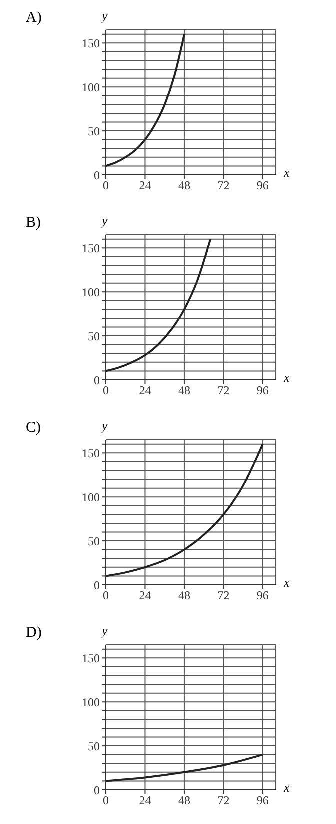 The width and height of the screenshot is (336, 824). I want to click on chart-title: B), so click(33, 223).